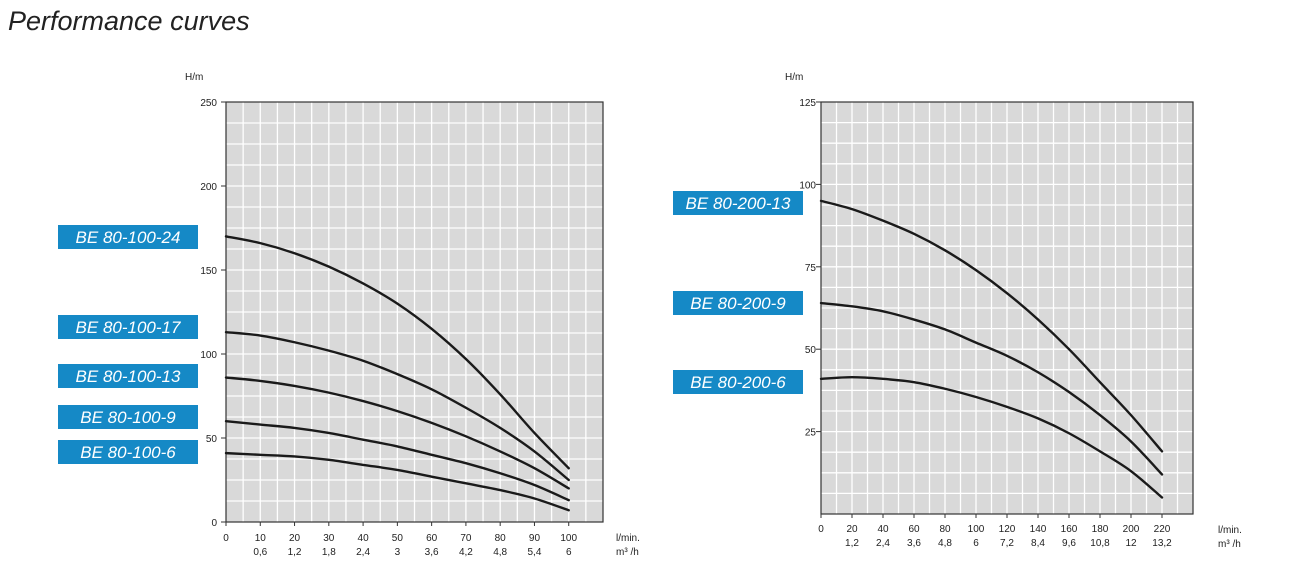 The image size is (1296, 572). What do you see at coordinates (208, 271) in the screenshot?
I see `y-tick-label: 150` at bounding box center [208, 271].